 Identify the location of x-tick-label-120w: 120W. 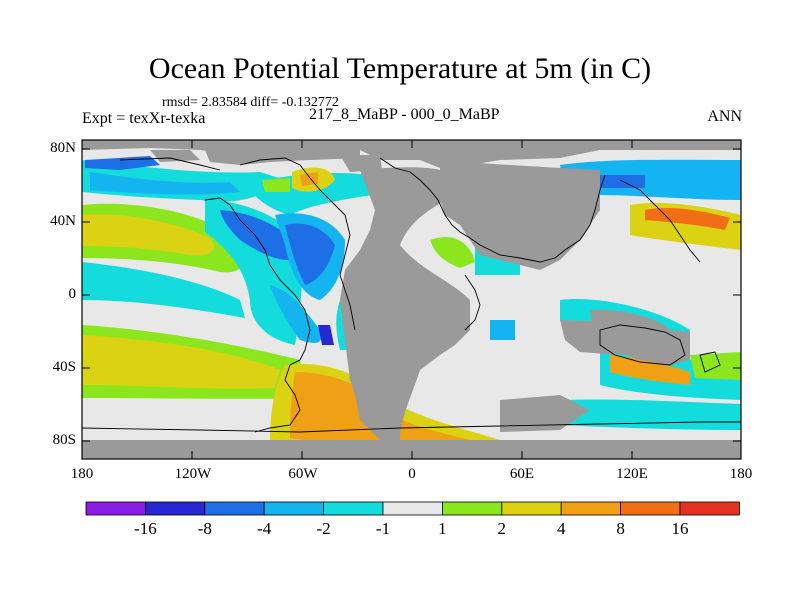
(193, 474).